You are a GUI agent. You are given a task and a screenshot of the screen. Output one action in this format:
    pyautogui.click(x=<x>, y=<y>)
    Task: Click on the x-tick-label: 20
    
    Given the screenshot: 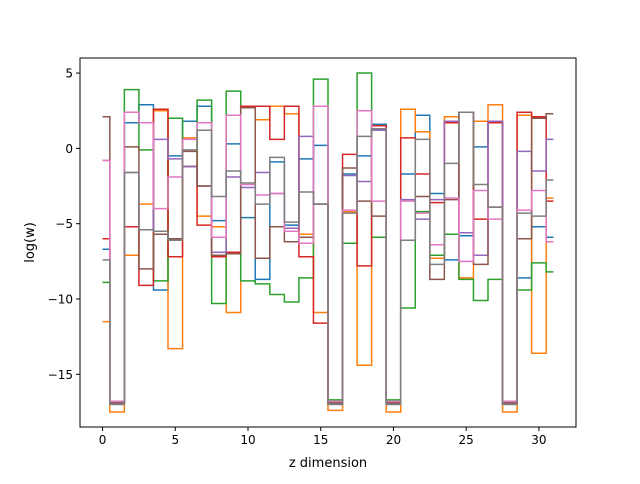 What is the action you would take?
    pyautogui.click(x=393, y=440)
    